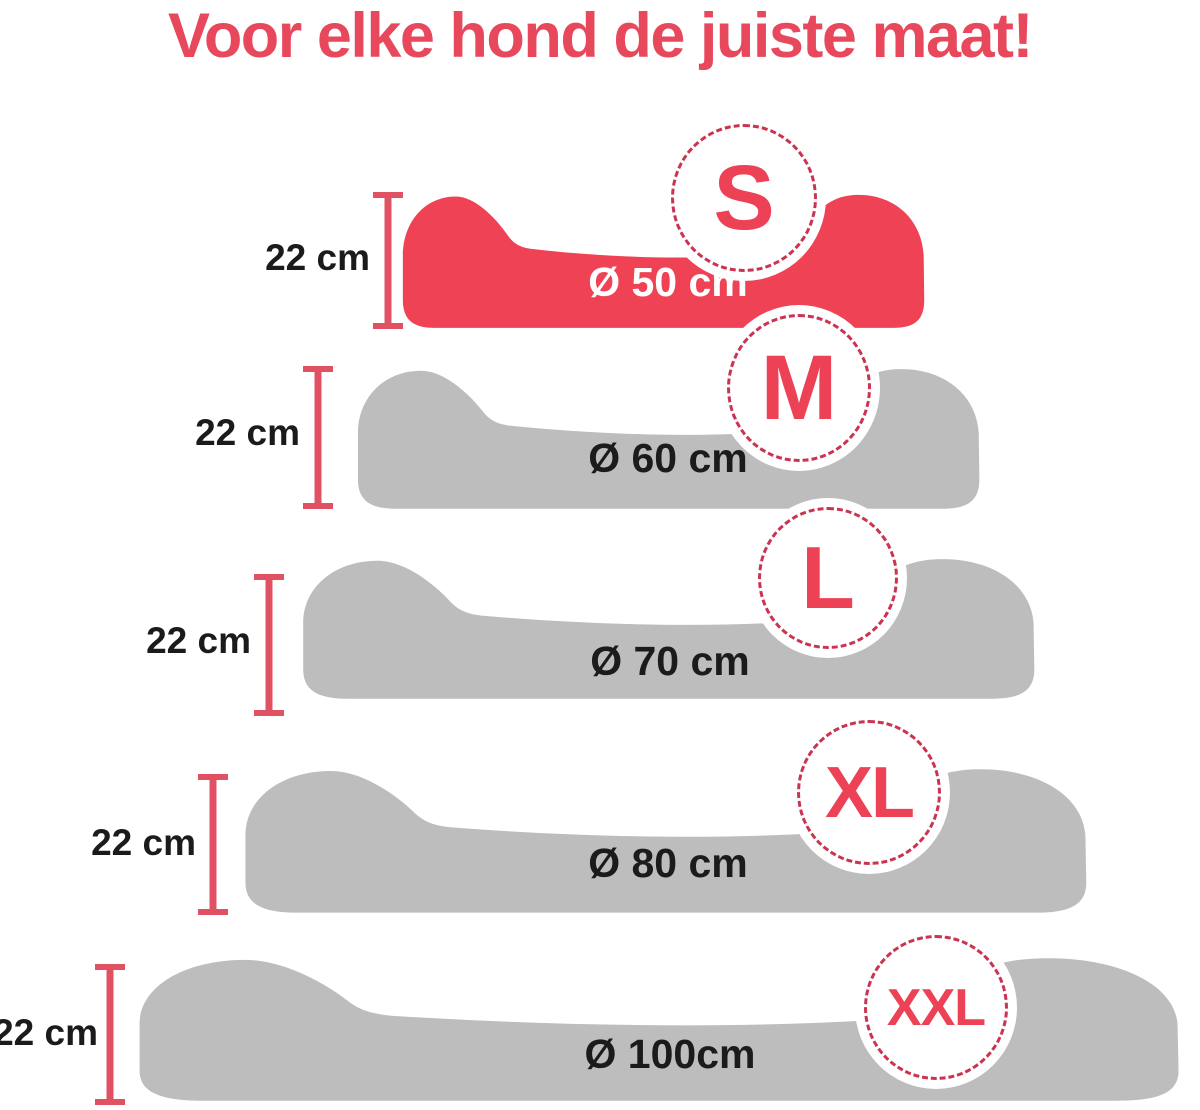  I want to click on diameter-label-xxl: Ø 100cm, so click(670, 1054).